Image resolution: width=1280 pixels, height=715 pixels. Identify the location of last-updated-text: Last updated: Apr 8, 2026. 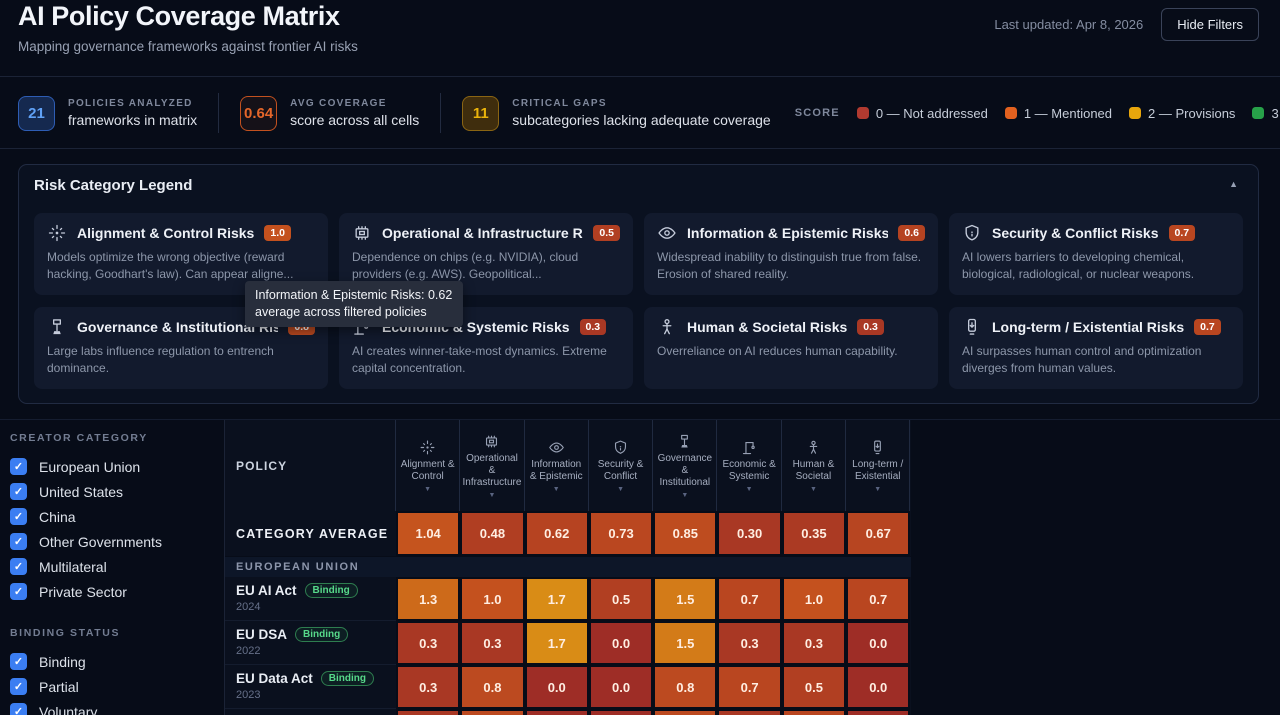
(1069, 24).